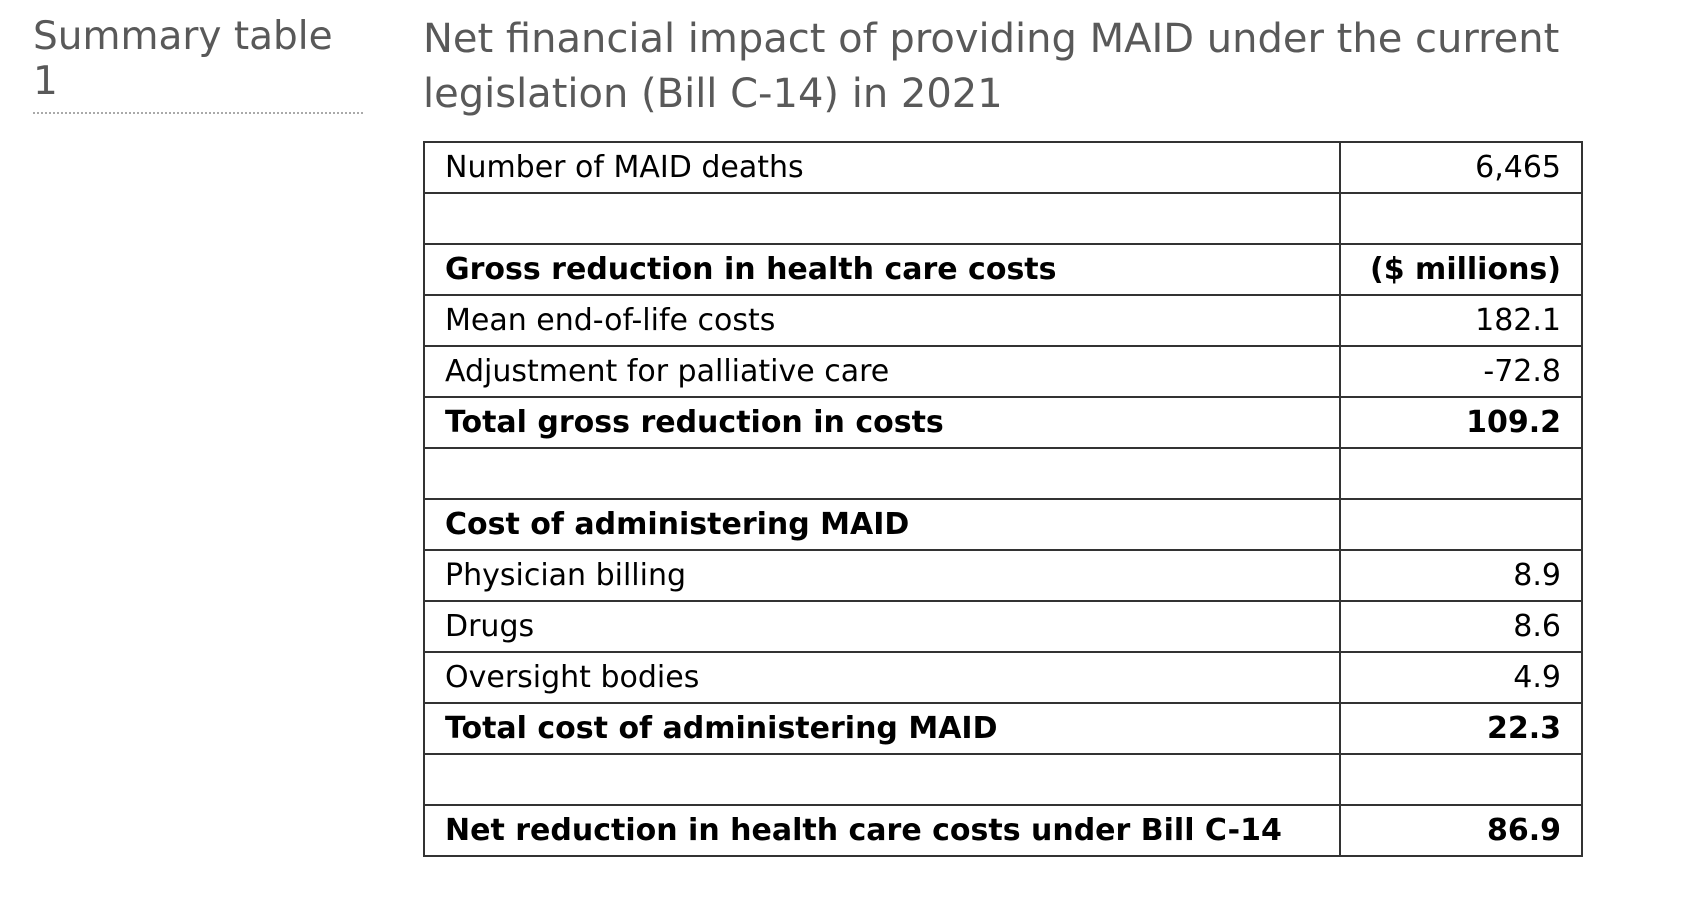 The height and width of the screenshot is (898, 1700). I want to click on table-row: Total cost of administering MAID 22.3, so click(1003, 728).